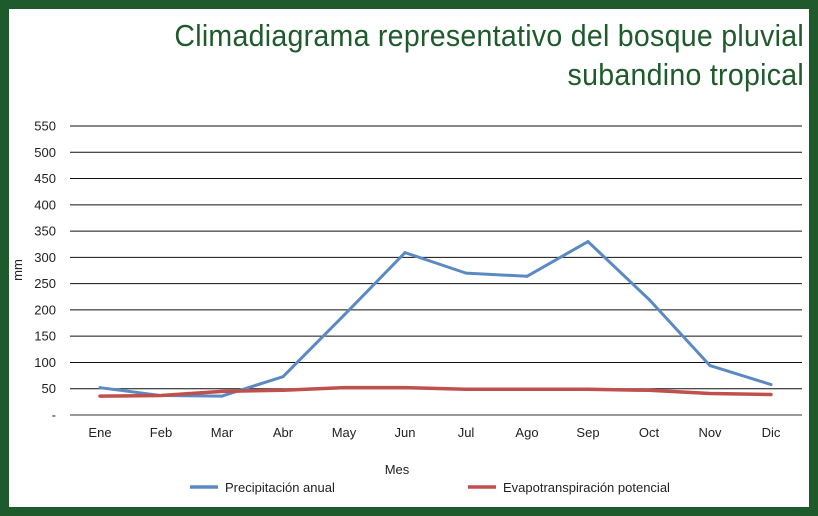 The width and height of the screenshot is (818, 516). I want to click on y-tick-label: 500, so click(45, 152).